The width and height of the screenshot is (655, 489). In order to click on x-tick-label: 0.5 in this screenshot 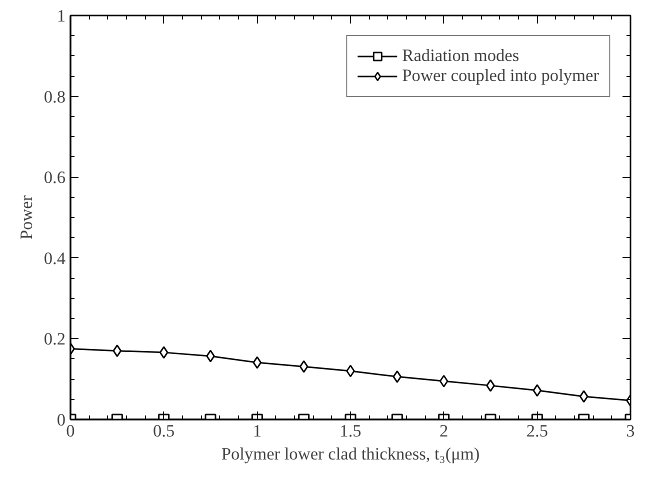, I will do `click(164, 431)`.